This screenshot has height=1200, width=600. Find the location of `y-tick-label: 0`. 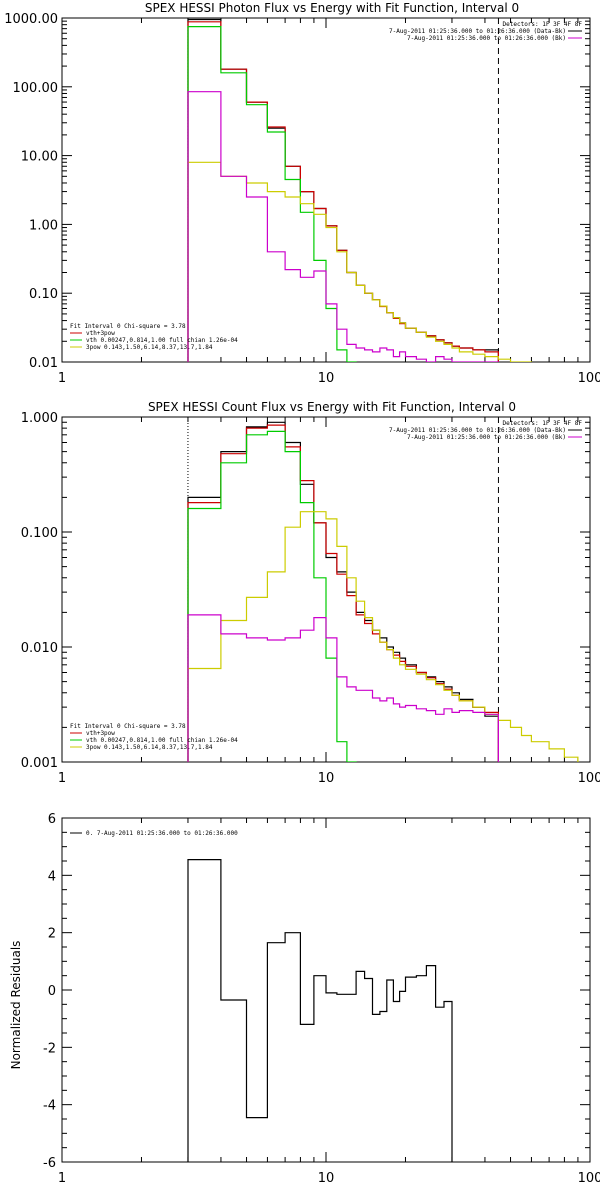

y-tick-label: 0 is located at coordinates (52, 991).